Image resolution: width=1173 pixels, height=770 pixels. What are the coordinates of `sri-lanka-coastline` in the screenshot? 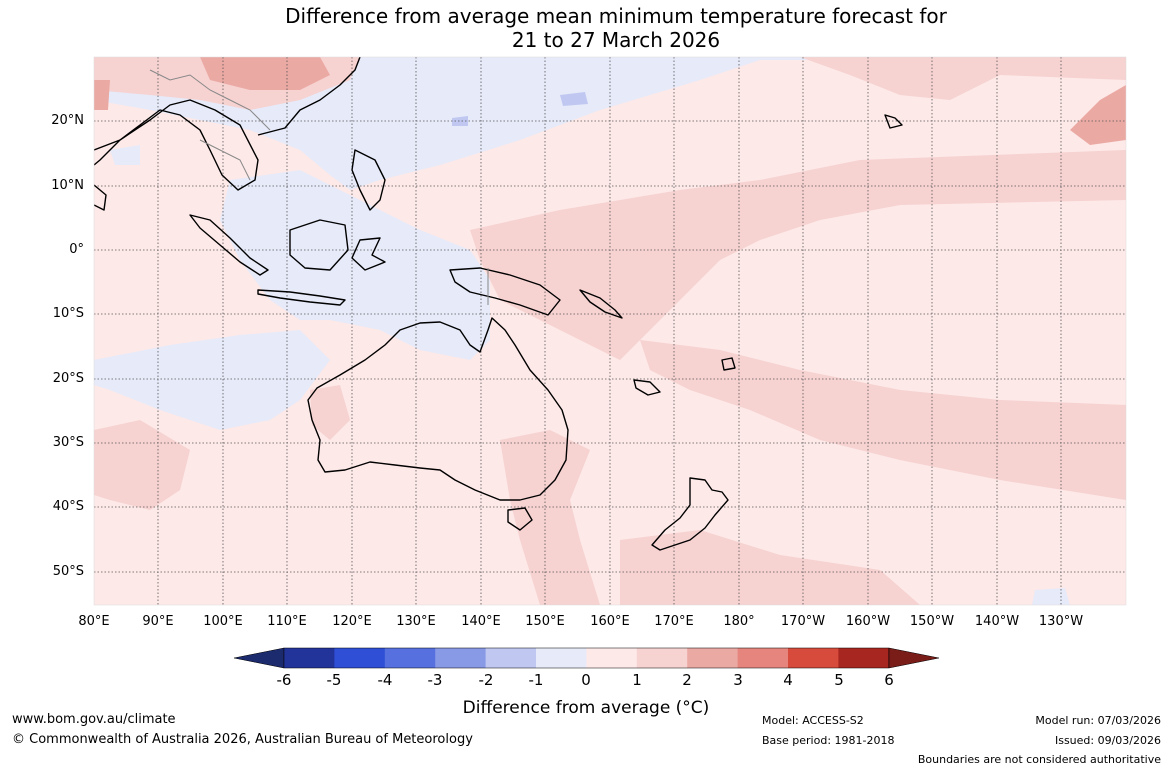 It's located at (100, 197).